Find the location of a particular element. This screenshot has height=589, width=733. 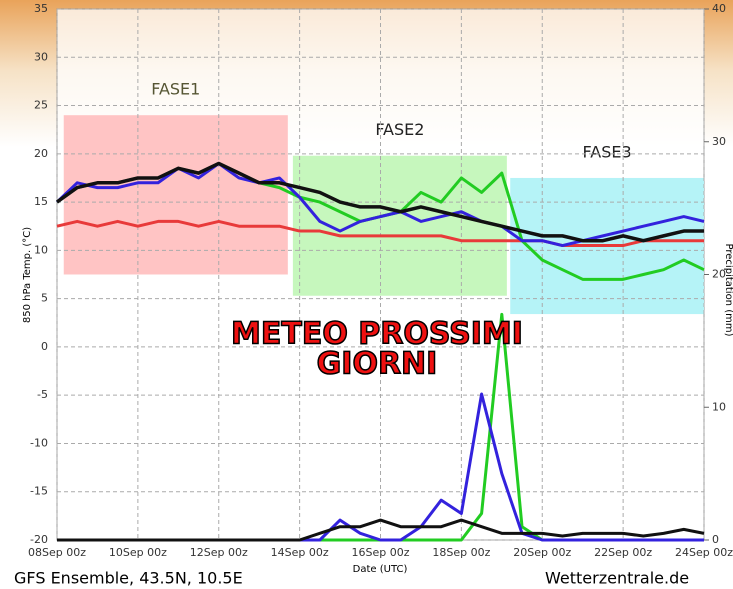

footer-left: GFS Ensemble, 43.5N, 10.5E is located at coordinates (128, 578).